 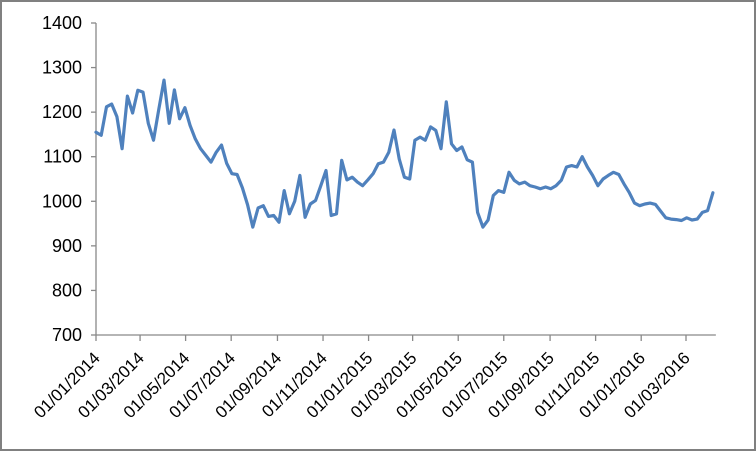 I want to click on y-tick-label: 1000, so click(x=62, y=201).